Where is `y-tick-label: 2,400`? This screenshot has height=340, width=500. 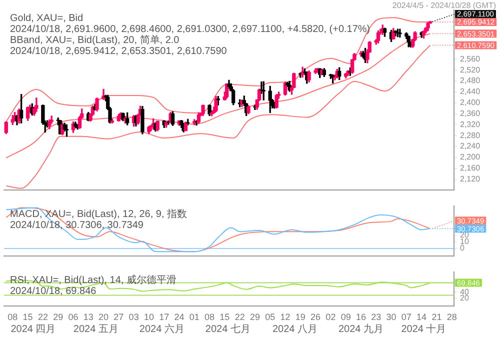 y-tick-label: 2,400 is located at coordinates (470, 103).